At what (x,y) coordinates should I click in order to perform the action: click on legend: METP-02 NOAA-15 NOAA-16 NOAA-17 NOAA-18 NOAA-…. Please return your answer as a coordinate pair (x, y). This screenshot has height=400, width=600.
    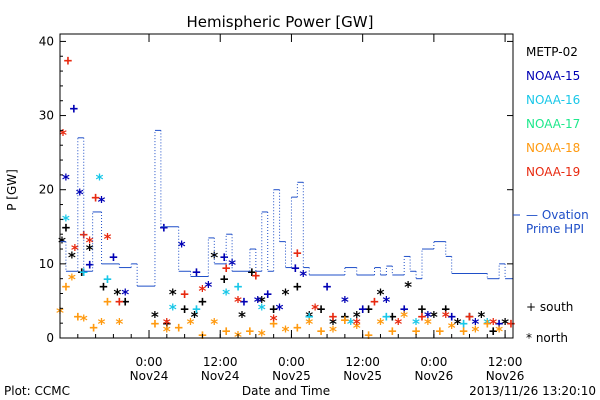
    Looking at the image, I should click on (551, 140).